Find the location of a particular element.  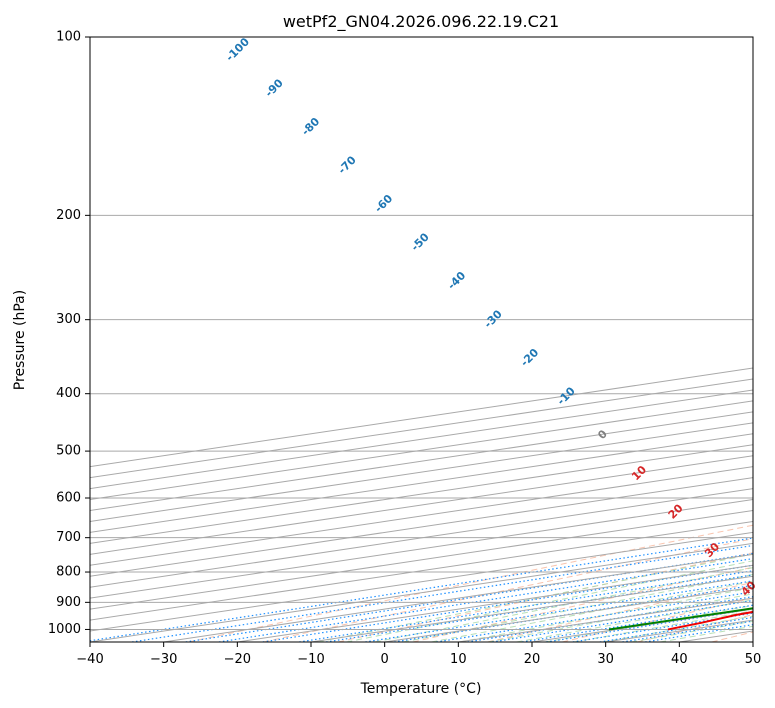

y-tick-label: 1000 is located at coordinates (64, 629).